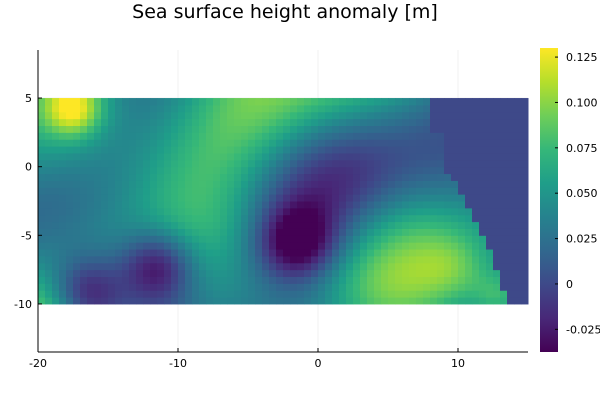 The height and width of the screenshot is (400, 600). What do you see at coordinates (549, 200) in the screenshot?
I see `colorbar-gradient` at bounding box center [549, 200].